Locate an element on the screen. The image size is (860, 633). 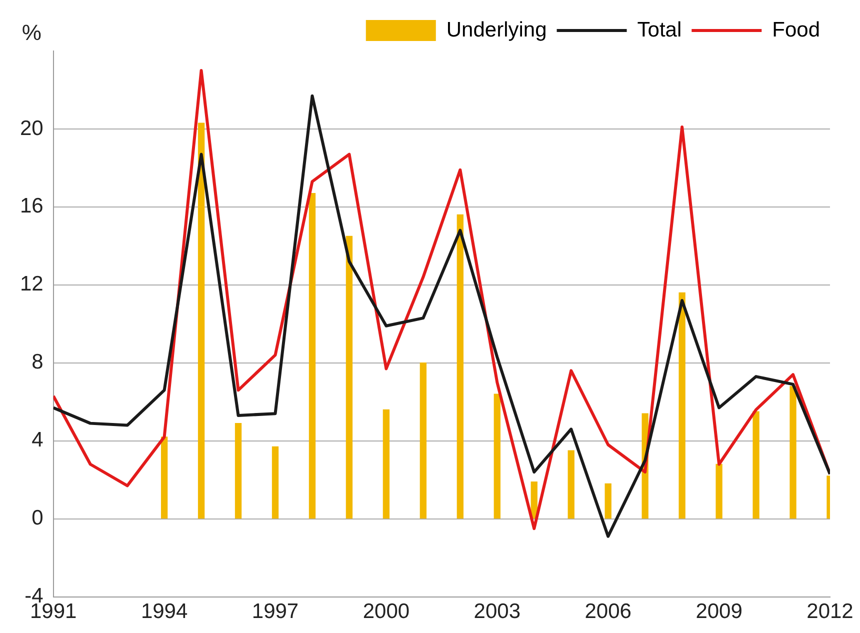
y-tick-label: 16 is located at coordinates (32, 206).